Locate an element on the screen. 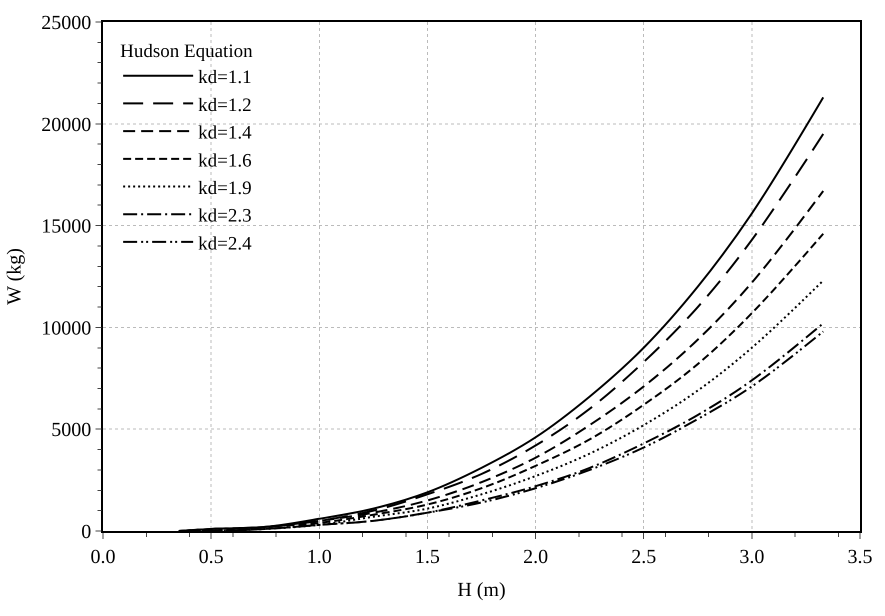 The width and height of the screenshot is (885, 616). y-tick-label: 5000 is located at coordinates (71, 430).